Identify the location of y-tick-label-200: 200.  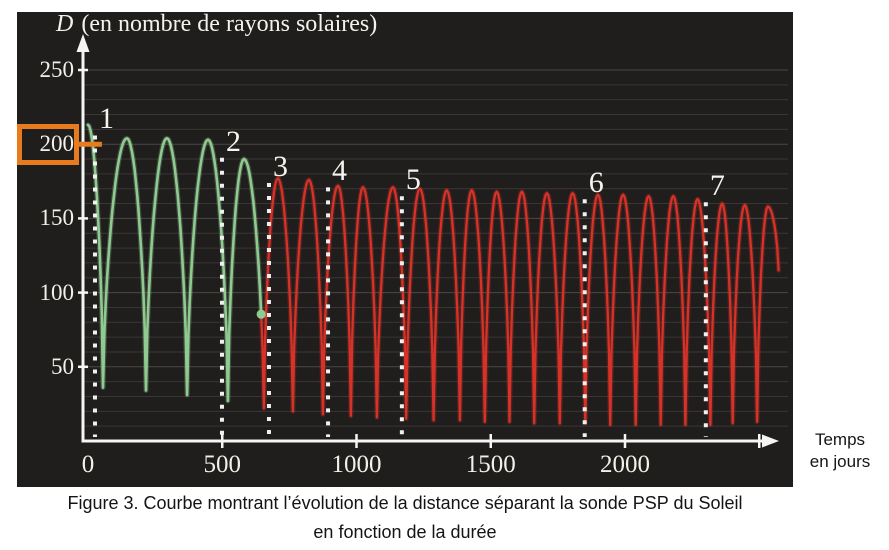
(57, 144).